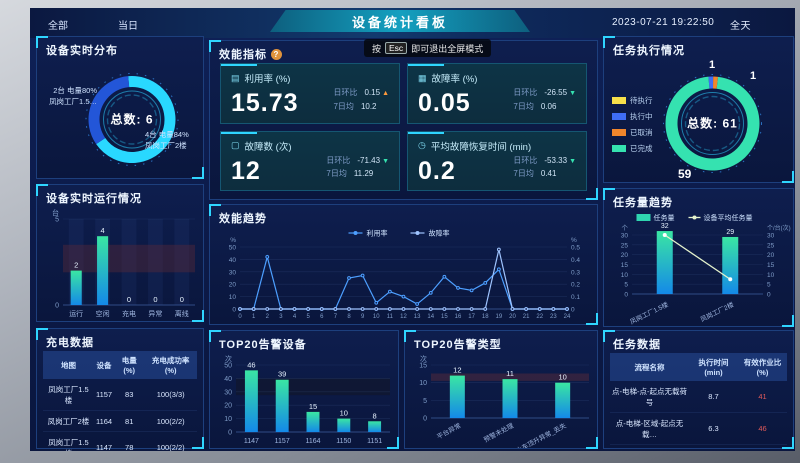 This screenshot has width=800, height=463. Describe the element at coordinates (243, 219) in the screenshot. I see `panel-title: 效能趋势` at that location.